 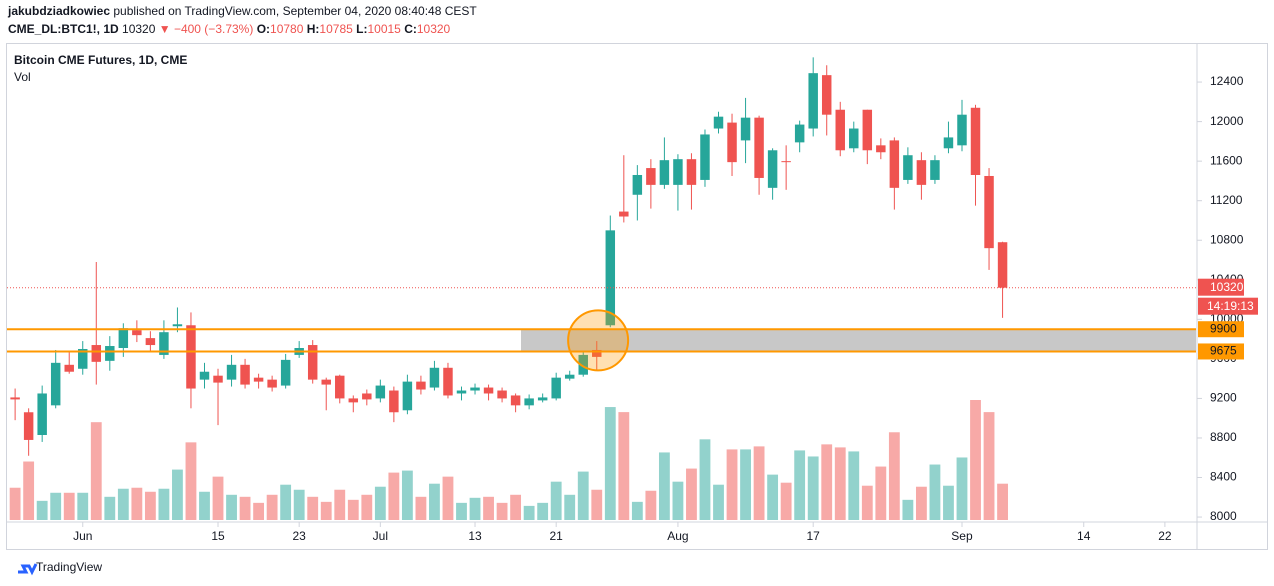 I want to click on volume-label: Vol, so click(x=22, y=77).